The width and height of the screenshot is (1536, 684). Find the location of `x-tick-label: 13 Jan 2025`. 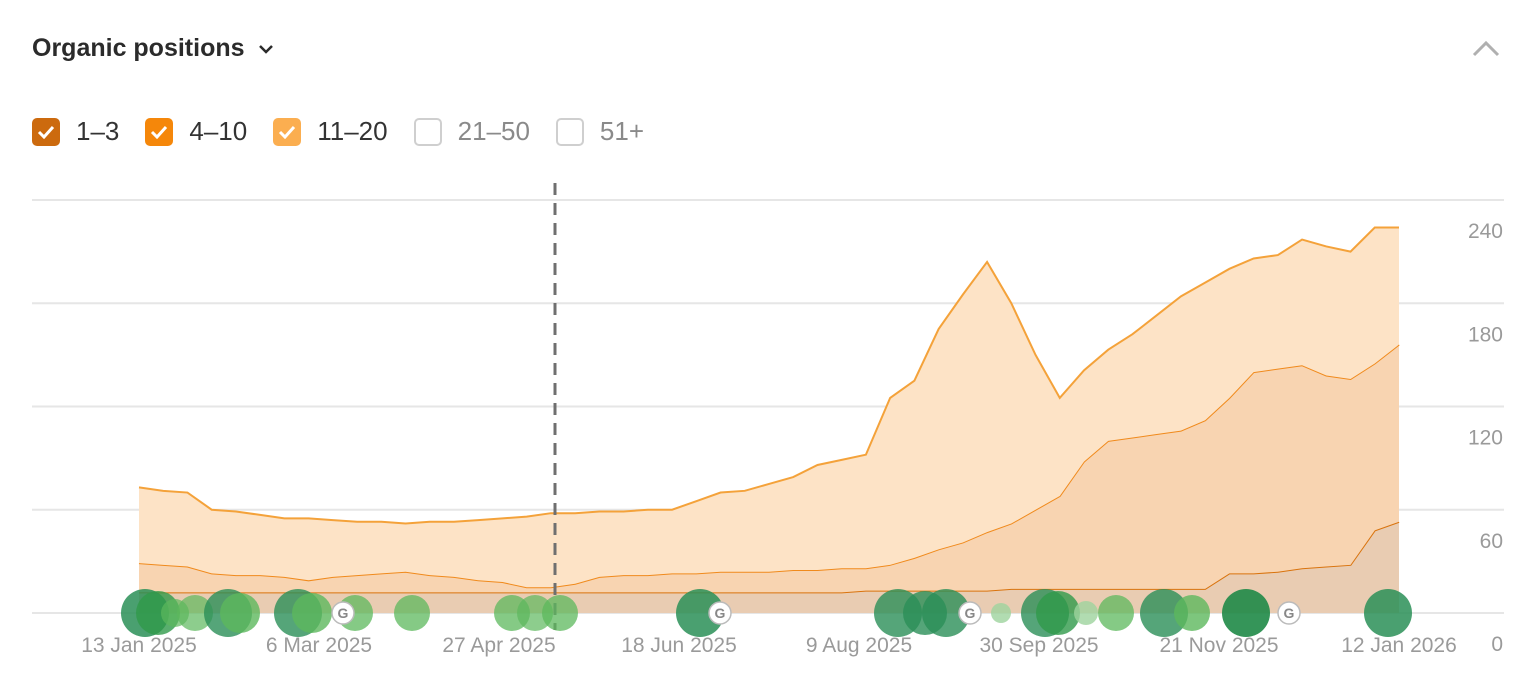

x-tick-label: 13 Jan 2025 is located at coordinates (139, 645).